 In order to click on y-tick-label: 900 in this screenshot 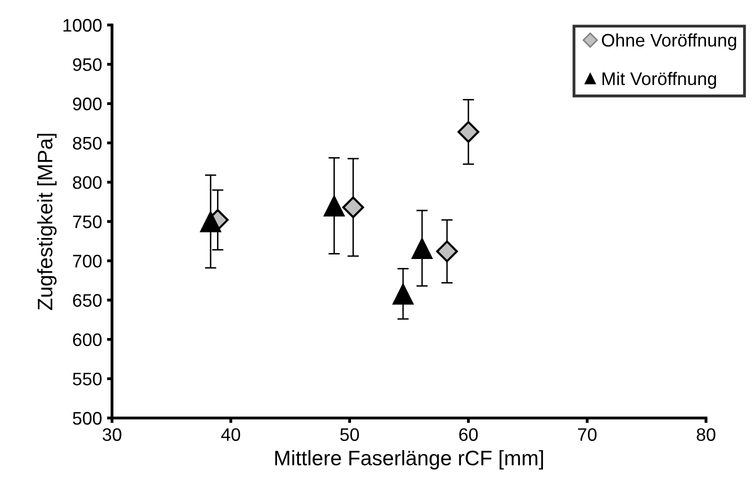, I will do `click(87, 104)`.